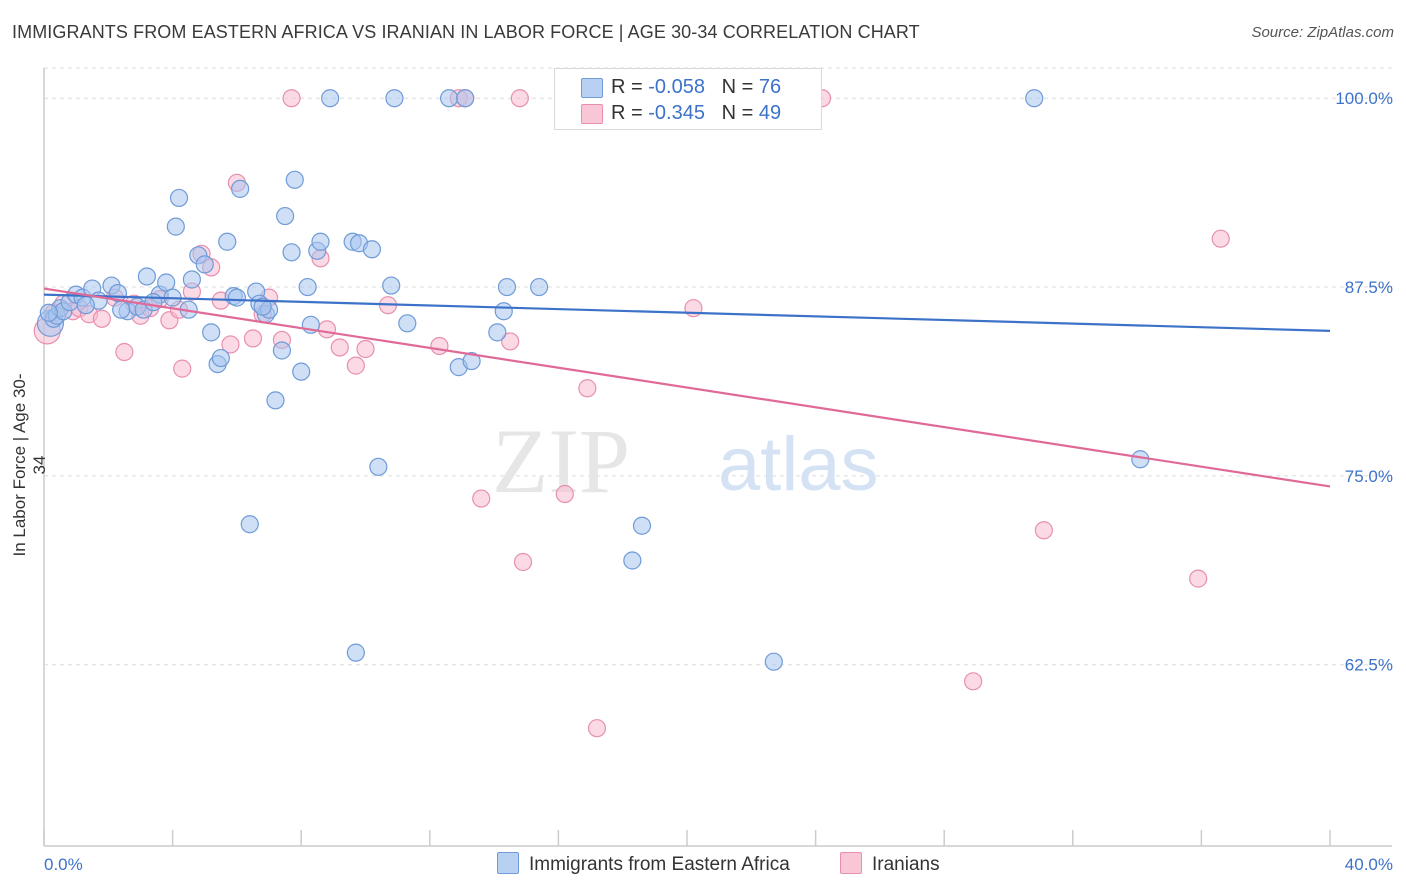 The width and height of the screenshot is (1406, 892). What do you see at coordinates (770, 113) in the screenshot?
I see `legend-n-value: 49` at bounding box center [770, 113].